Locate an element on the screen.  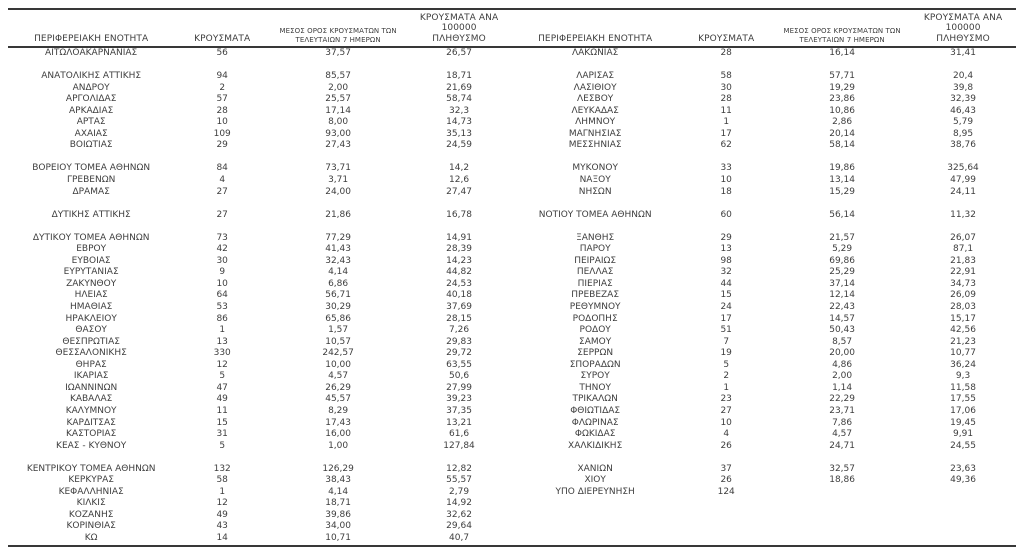
cases-cell: 62 is located at coordinates (726, 145).